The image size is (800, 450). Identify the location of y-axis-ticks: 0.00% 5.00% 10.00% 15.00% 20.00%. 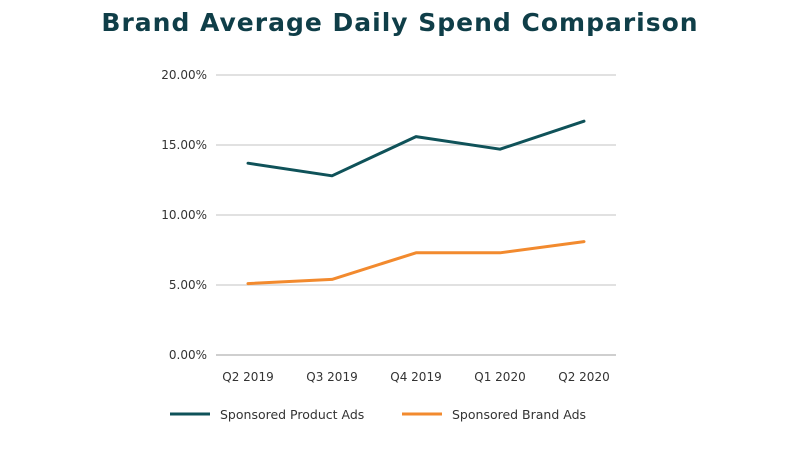
(184, 215).